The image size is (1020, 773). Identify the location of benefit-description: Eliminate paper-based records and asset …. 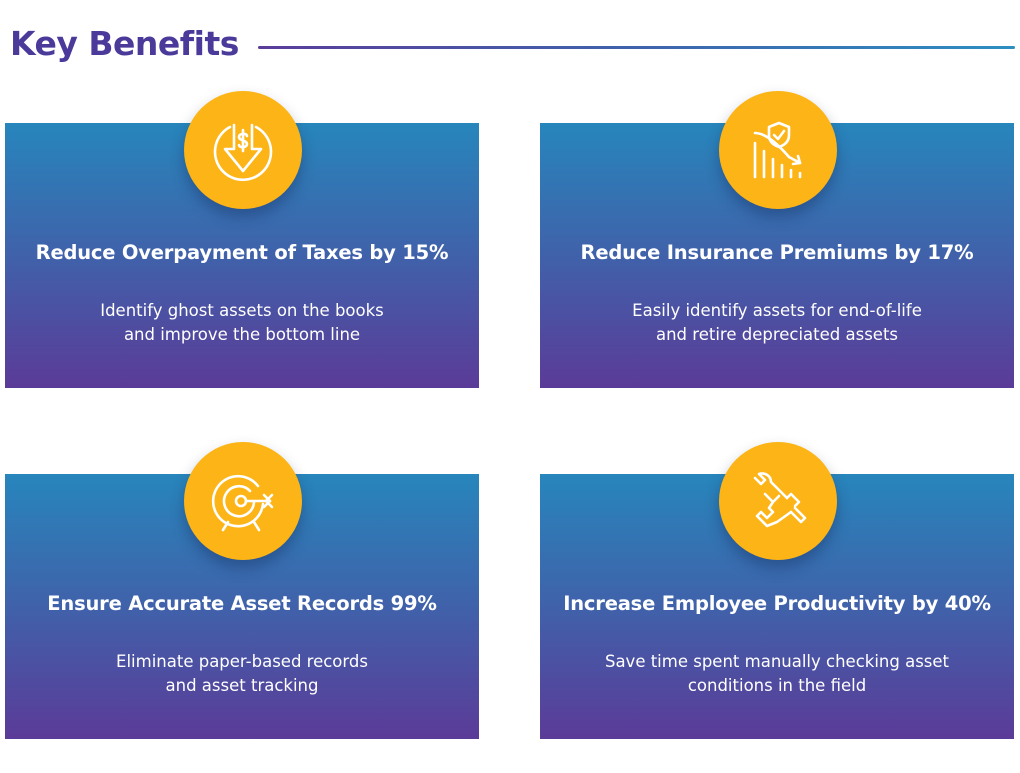
(242, 674).